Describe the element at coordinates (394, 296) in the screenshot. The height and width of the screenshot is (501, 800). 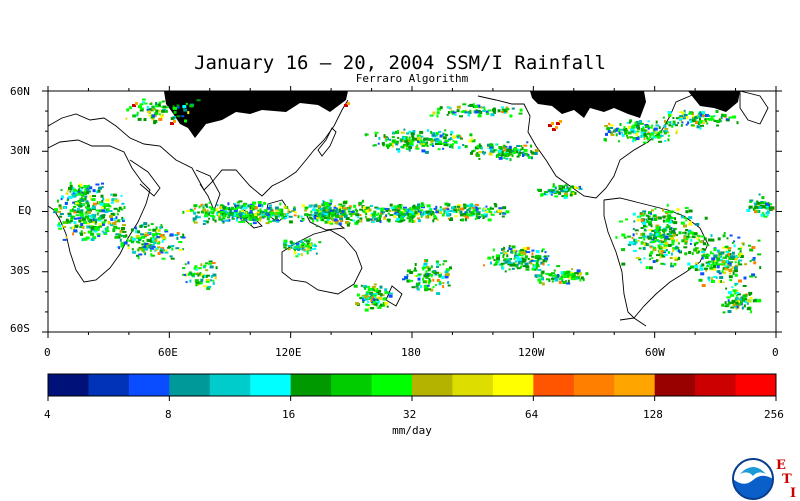
I see `coastline-new-zealand` at that location.